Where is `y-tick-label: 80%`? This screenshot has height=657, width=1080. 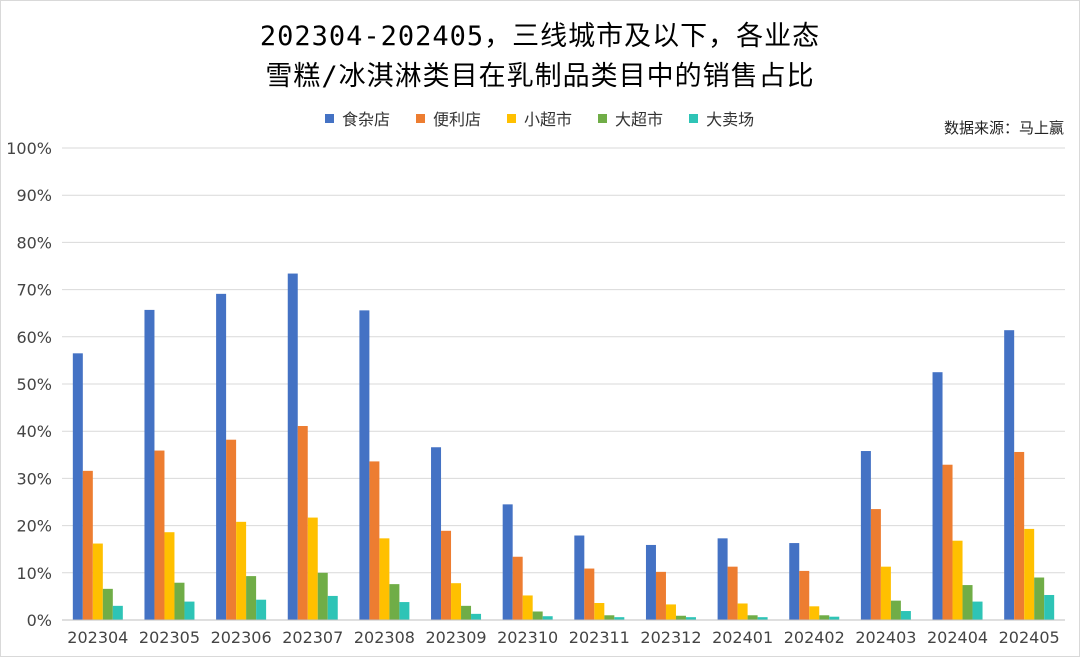
y-tick-label: 80% is located at coordinates (34, 242).